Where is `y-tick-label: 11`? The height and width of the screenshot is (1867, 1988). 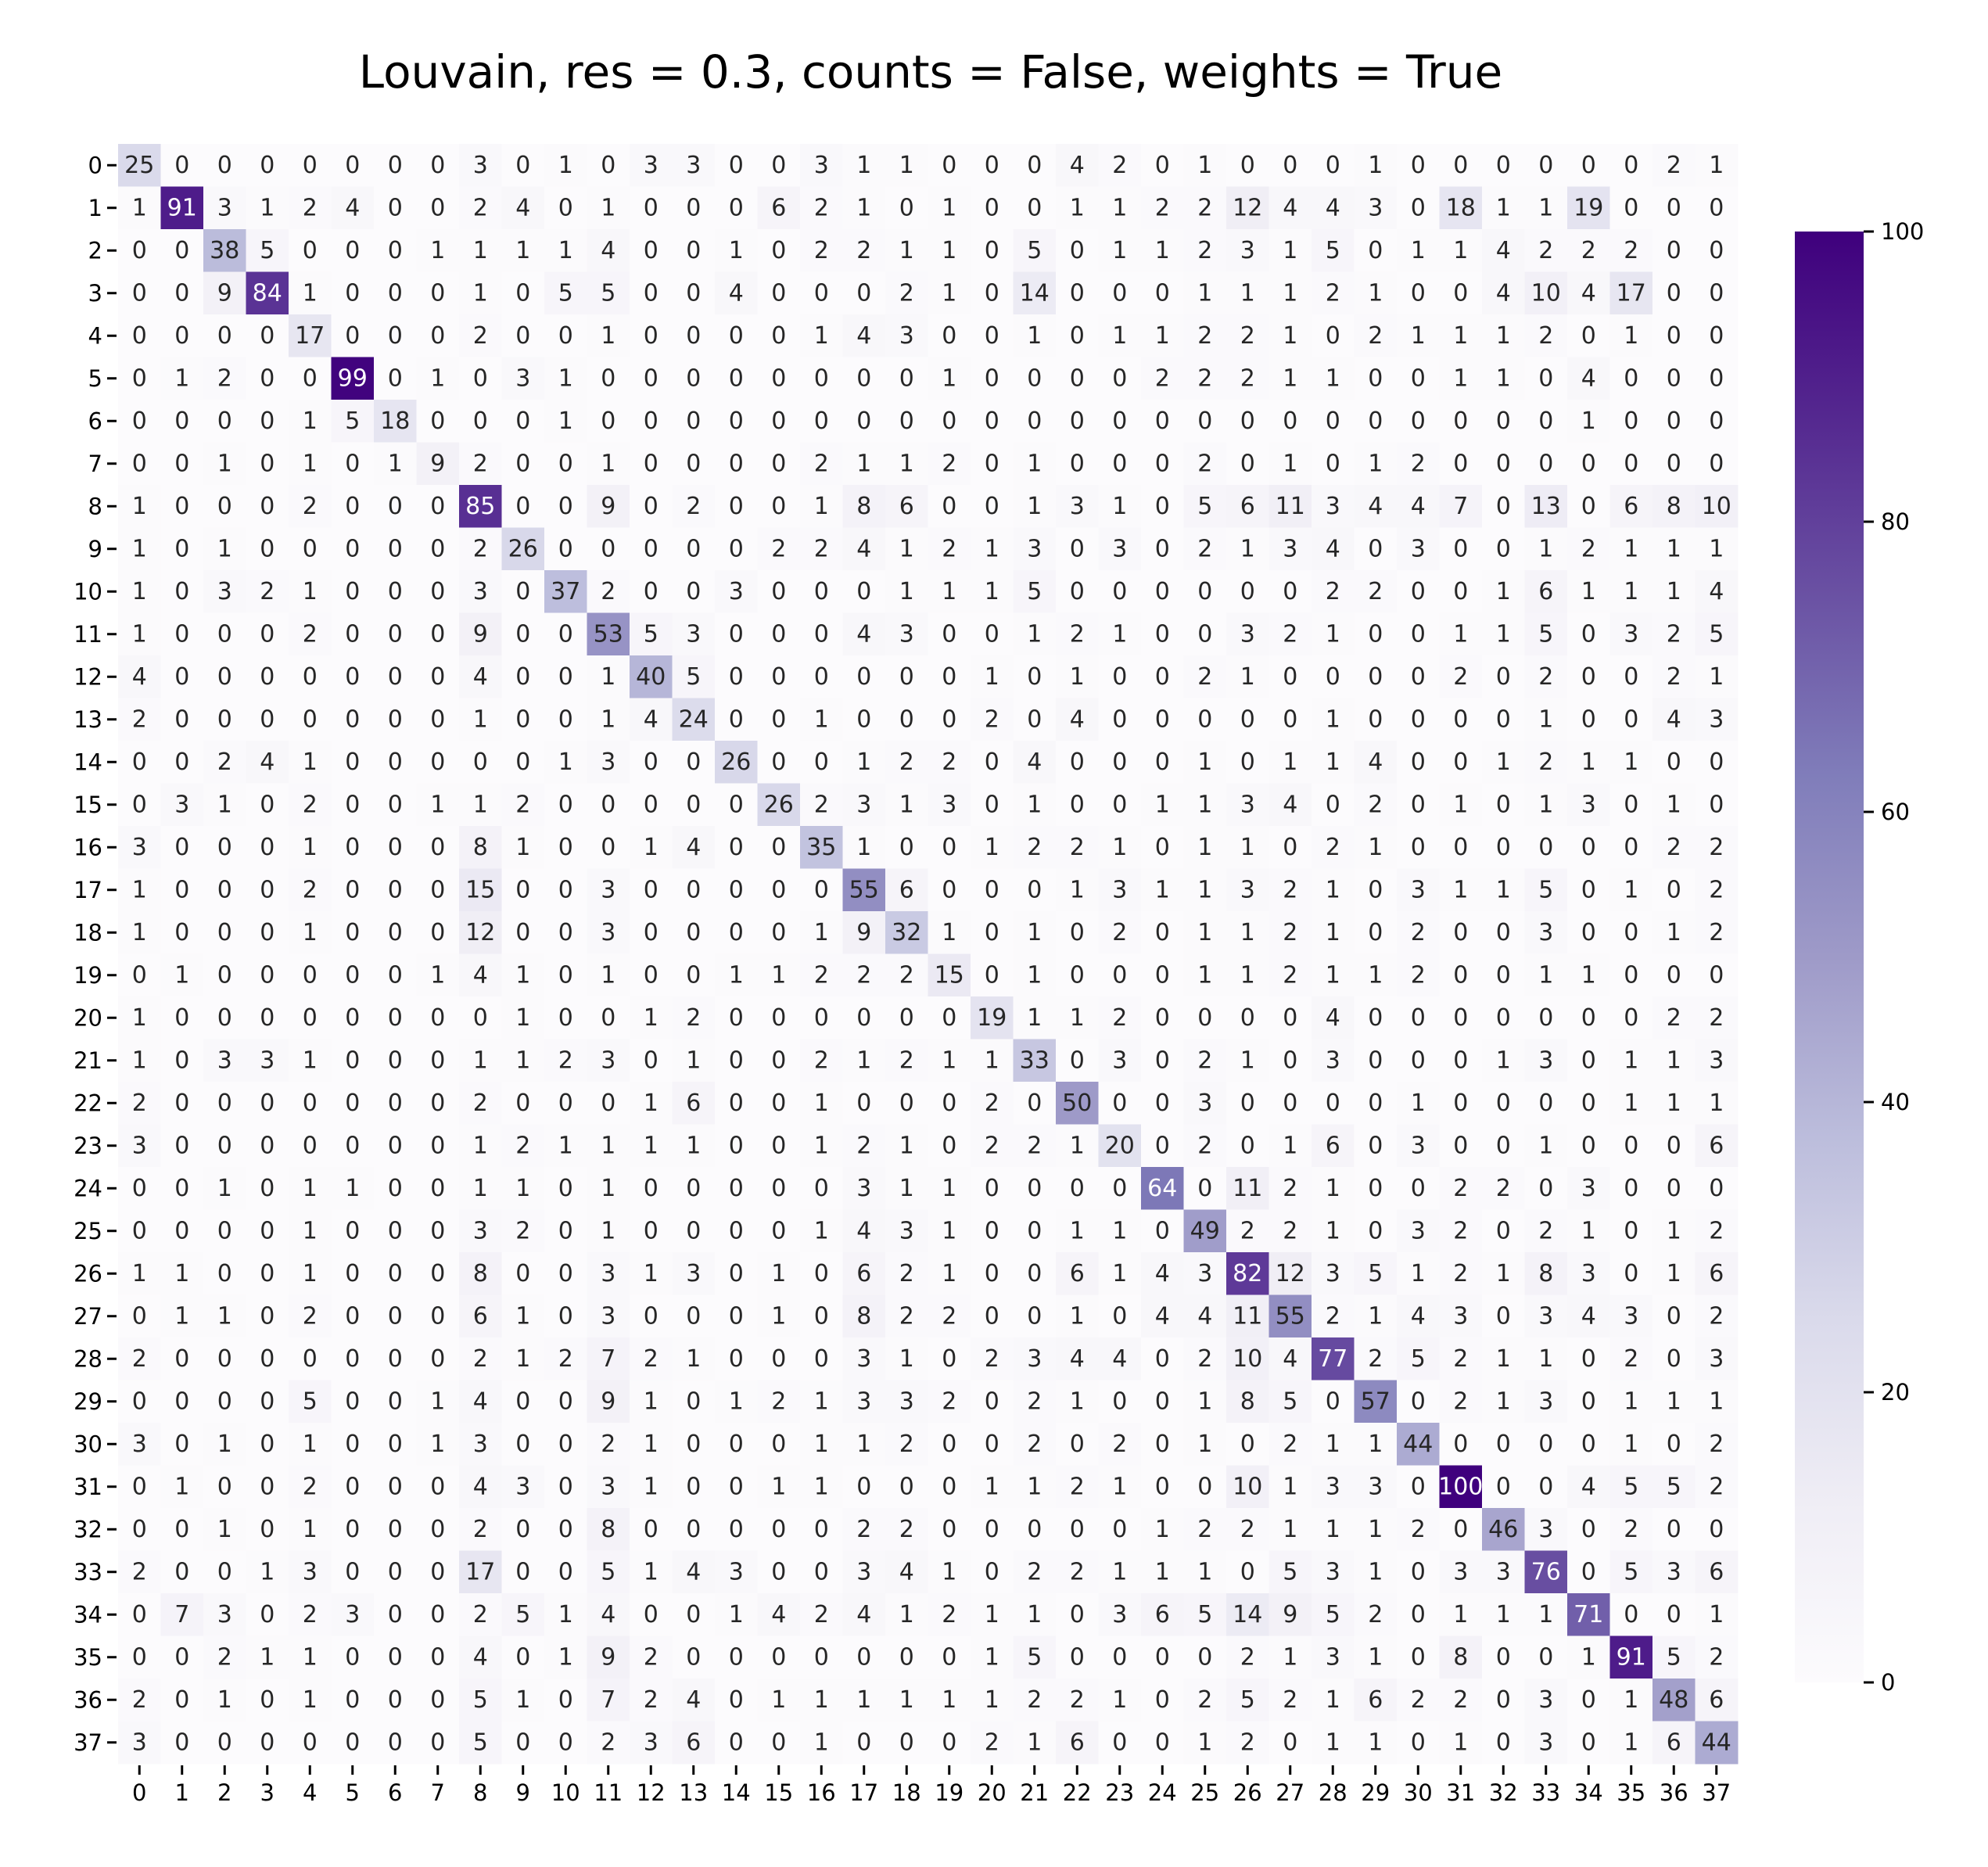
y-tick-label: 11 is located at coordinates (88, 635).